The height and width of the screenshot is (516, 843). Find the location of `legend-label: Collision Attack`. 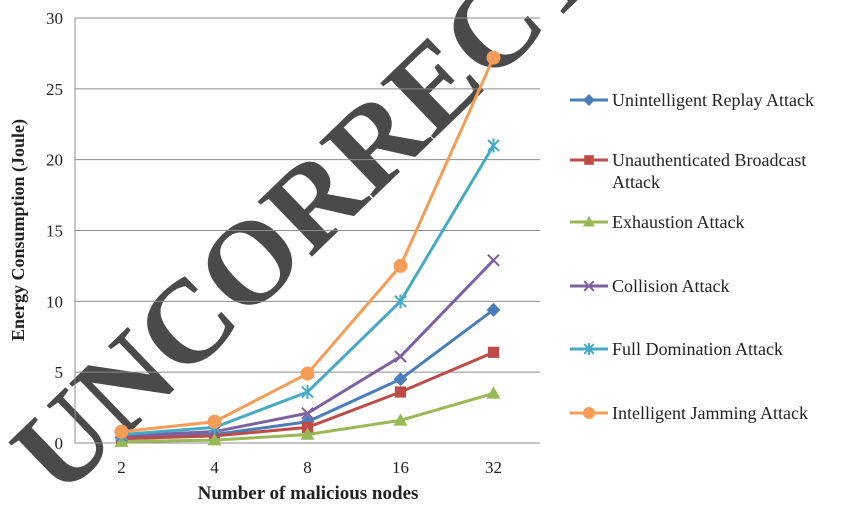

legend-label: Collision Attack is located at coordinates (671, 286).